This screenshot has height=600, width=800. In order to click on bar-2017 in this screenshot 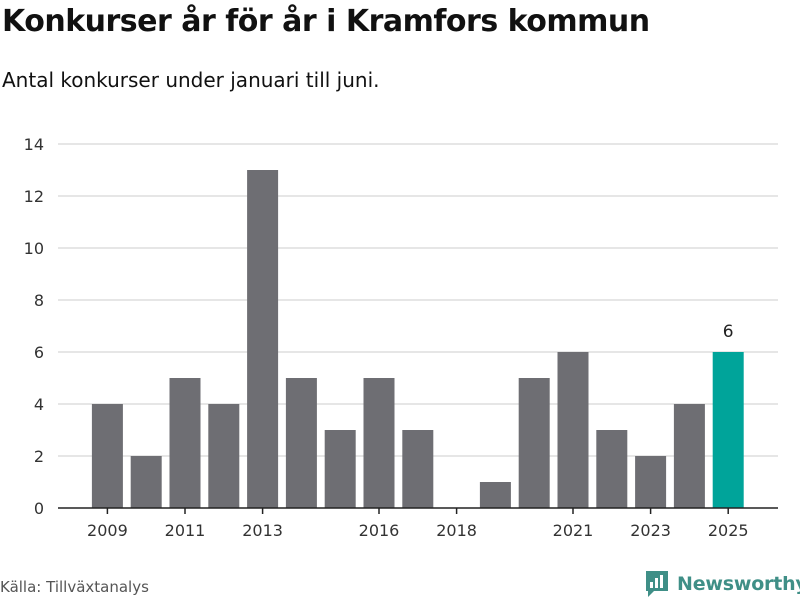, I will do `click(418, 469)`.